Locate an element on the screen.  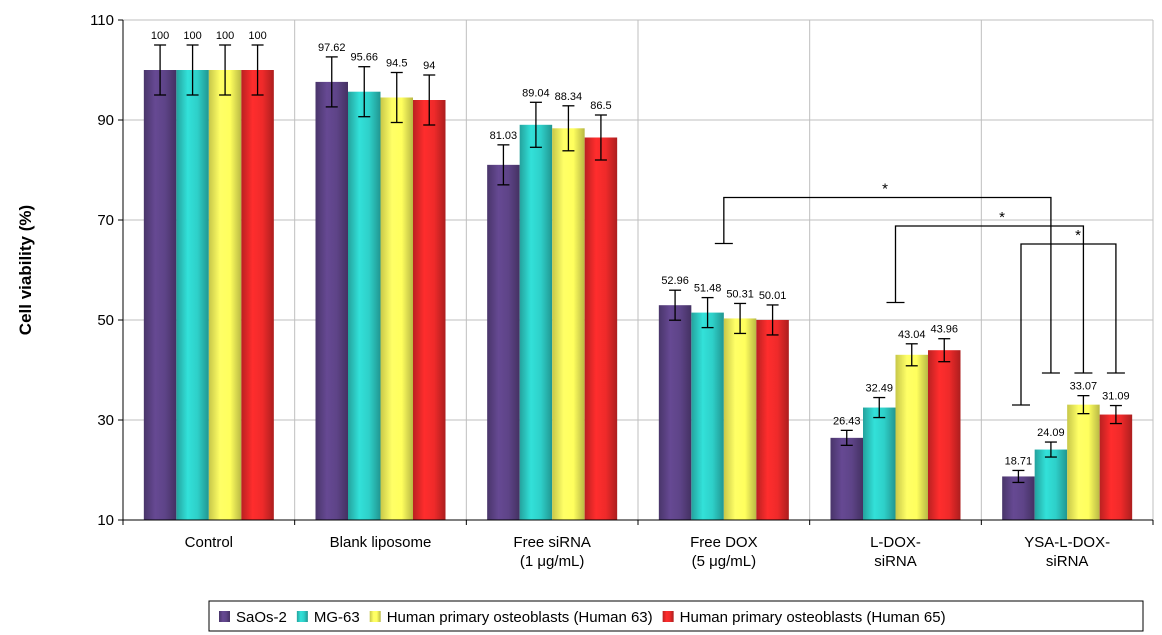
significance-brackets: * * * is located at coordinates (919, 293).